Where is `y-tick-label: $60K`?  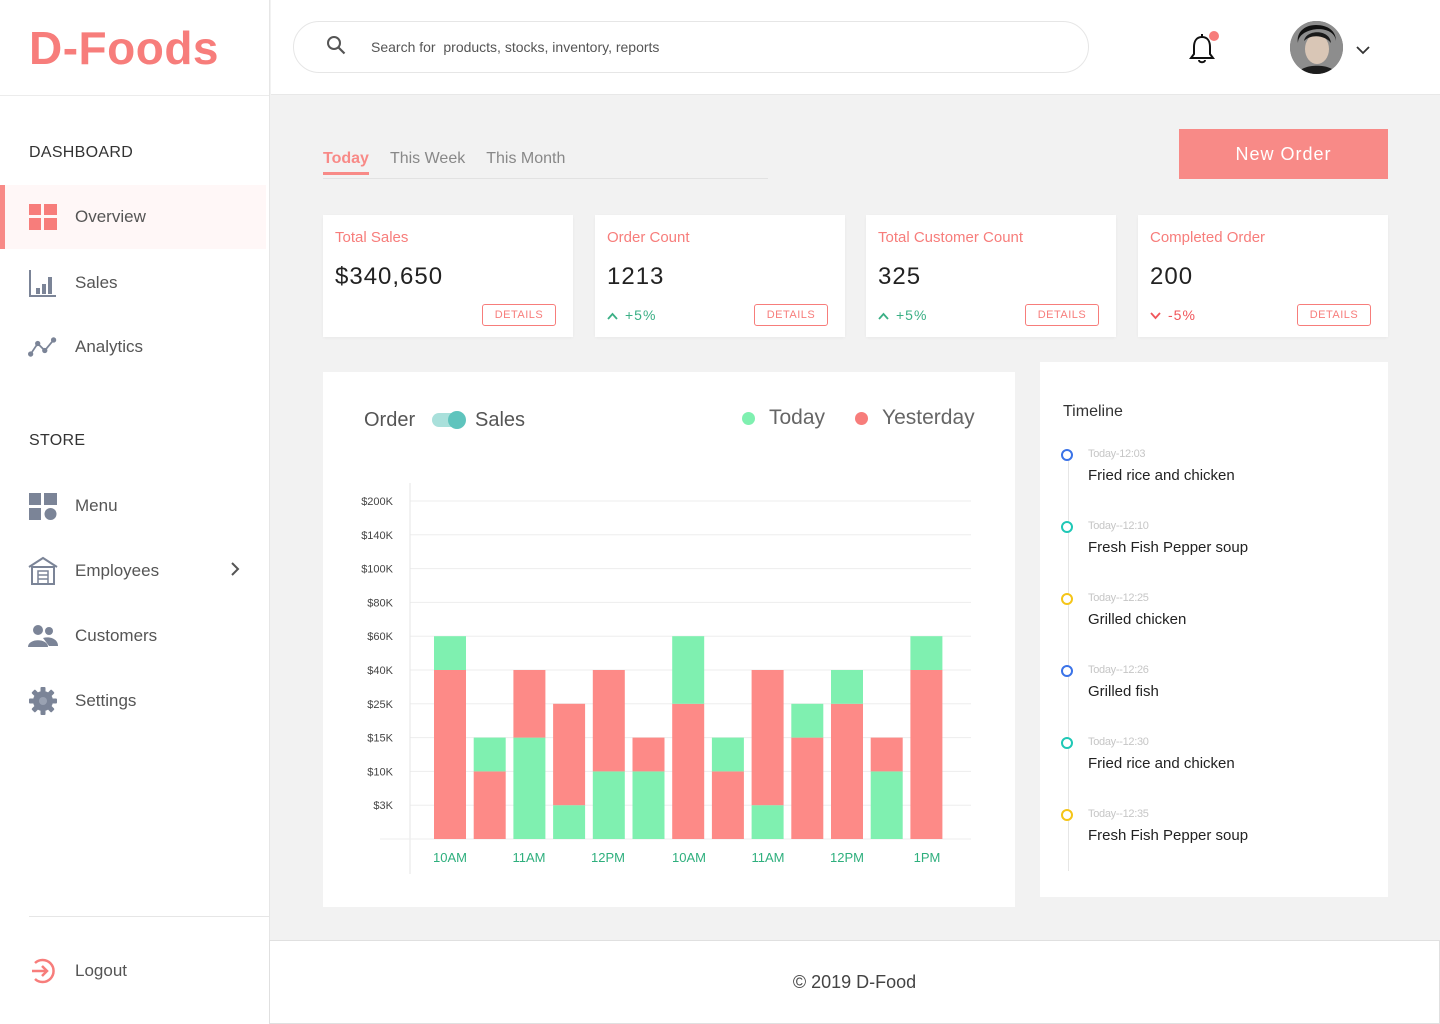
y-tick-label: $60K is located at coordinates (380, 637).